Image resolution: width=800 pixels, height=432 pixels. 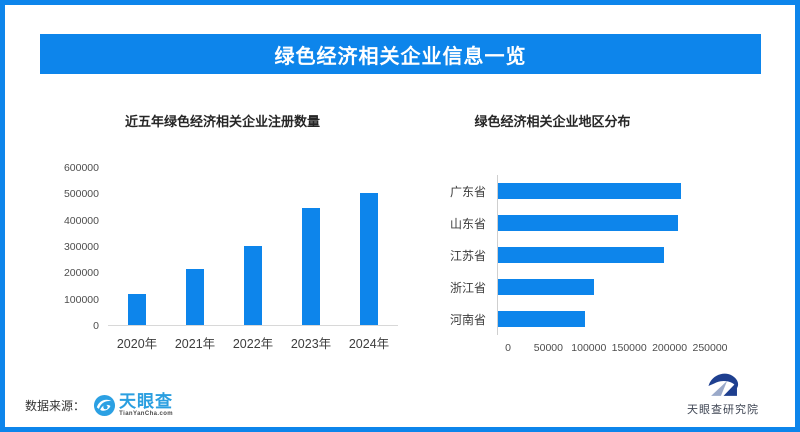 I want to click on bar-plot-area, so click(x=253, y=247).